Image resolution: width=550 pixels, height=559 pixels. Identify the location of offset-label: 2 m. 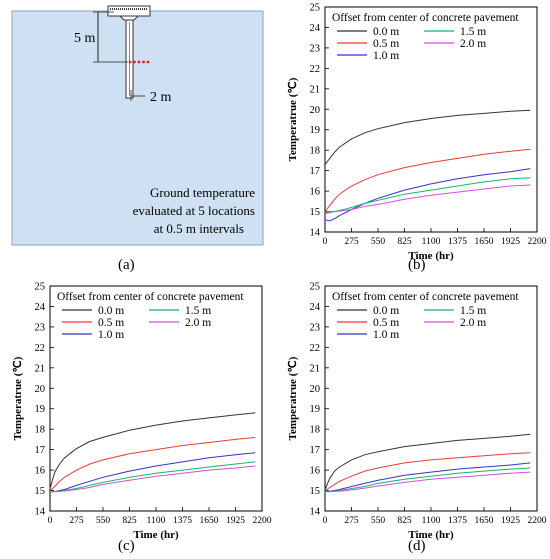
(161, 97).